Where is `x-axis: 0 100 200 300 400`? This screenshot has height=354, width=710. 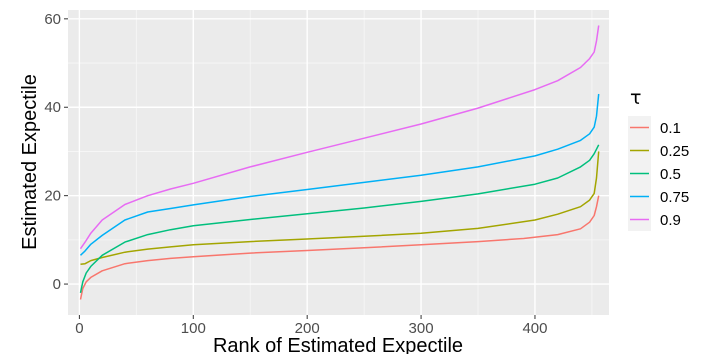 x-axis: 0 100 200 300 400 is located at coordinates (311, 326).